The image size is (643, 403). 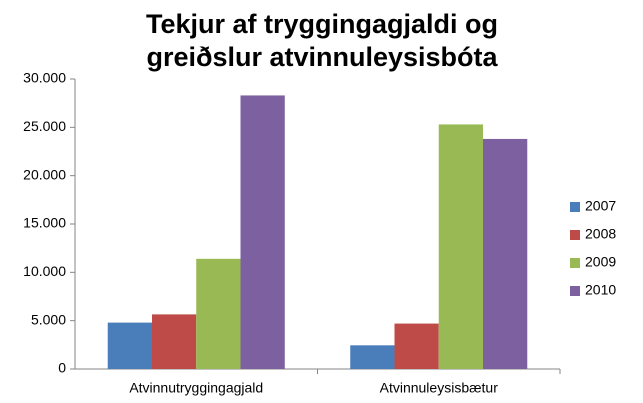 What do you see at coordinates (44, 271) in the screenshot?
I see `y-tick-label: 10.000` at bounding box center [44, 271].